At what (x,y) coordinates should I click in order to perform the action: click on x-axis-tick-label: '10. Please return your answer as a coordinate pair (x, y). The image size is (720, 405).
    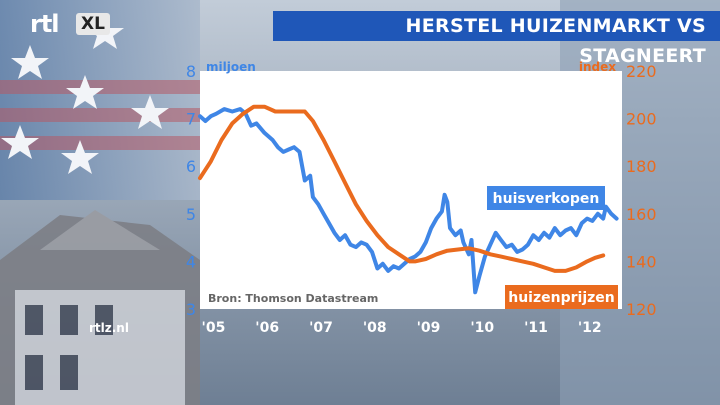
    Looking at the image, I should click on (482, 328).